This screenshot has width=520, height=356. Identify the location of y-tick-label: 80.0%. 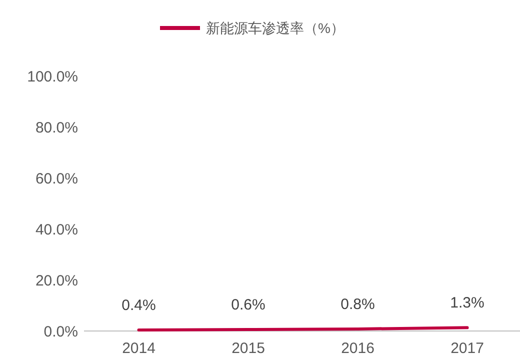
(56, 127).